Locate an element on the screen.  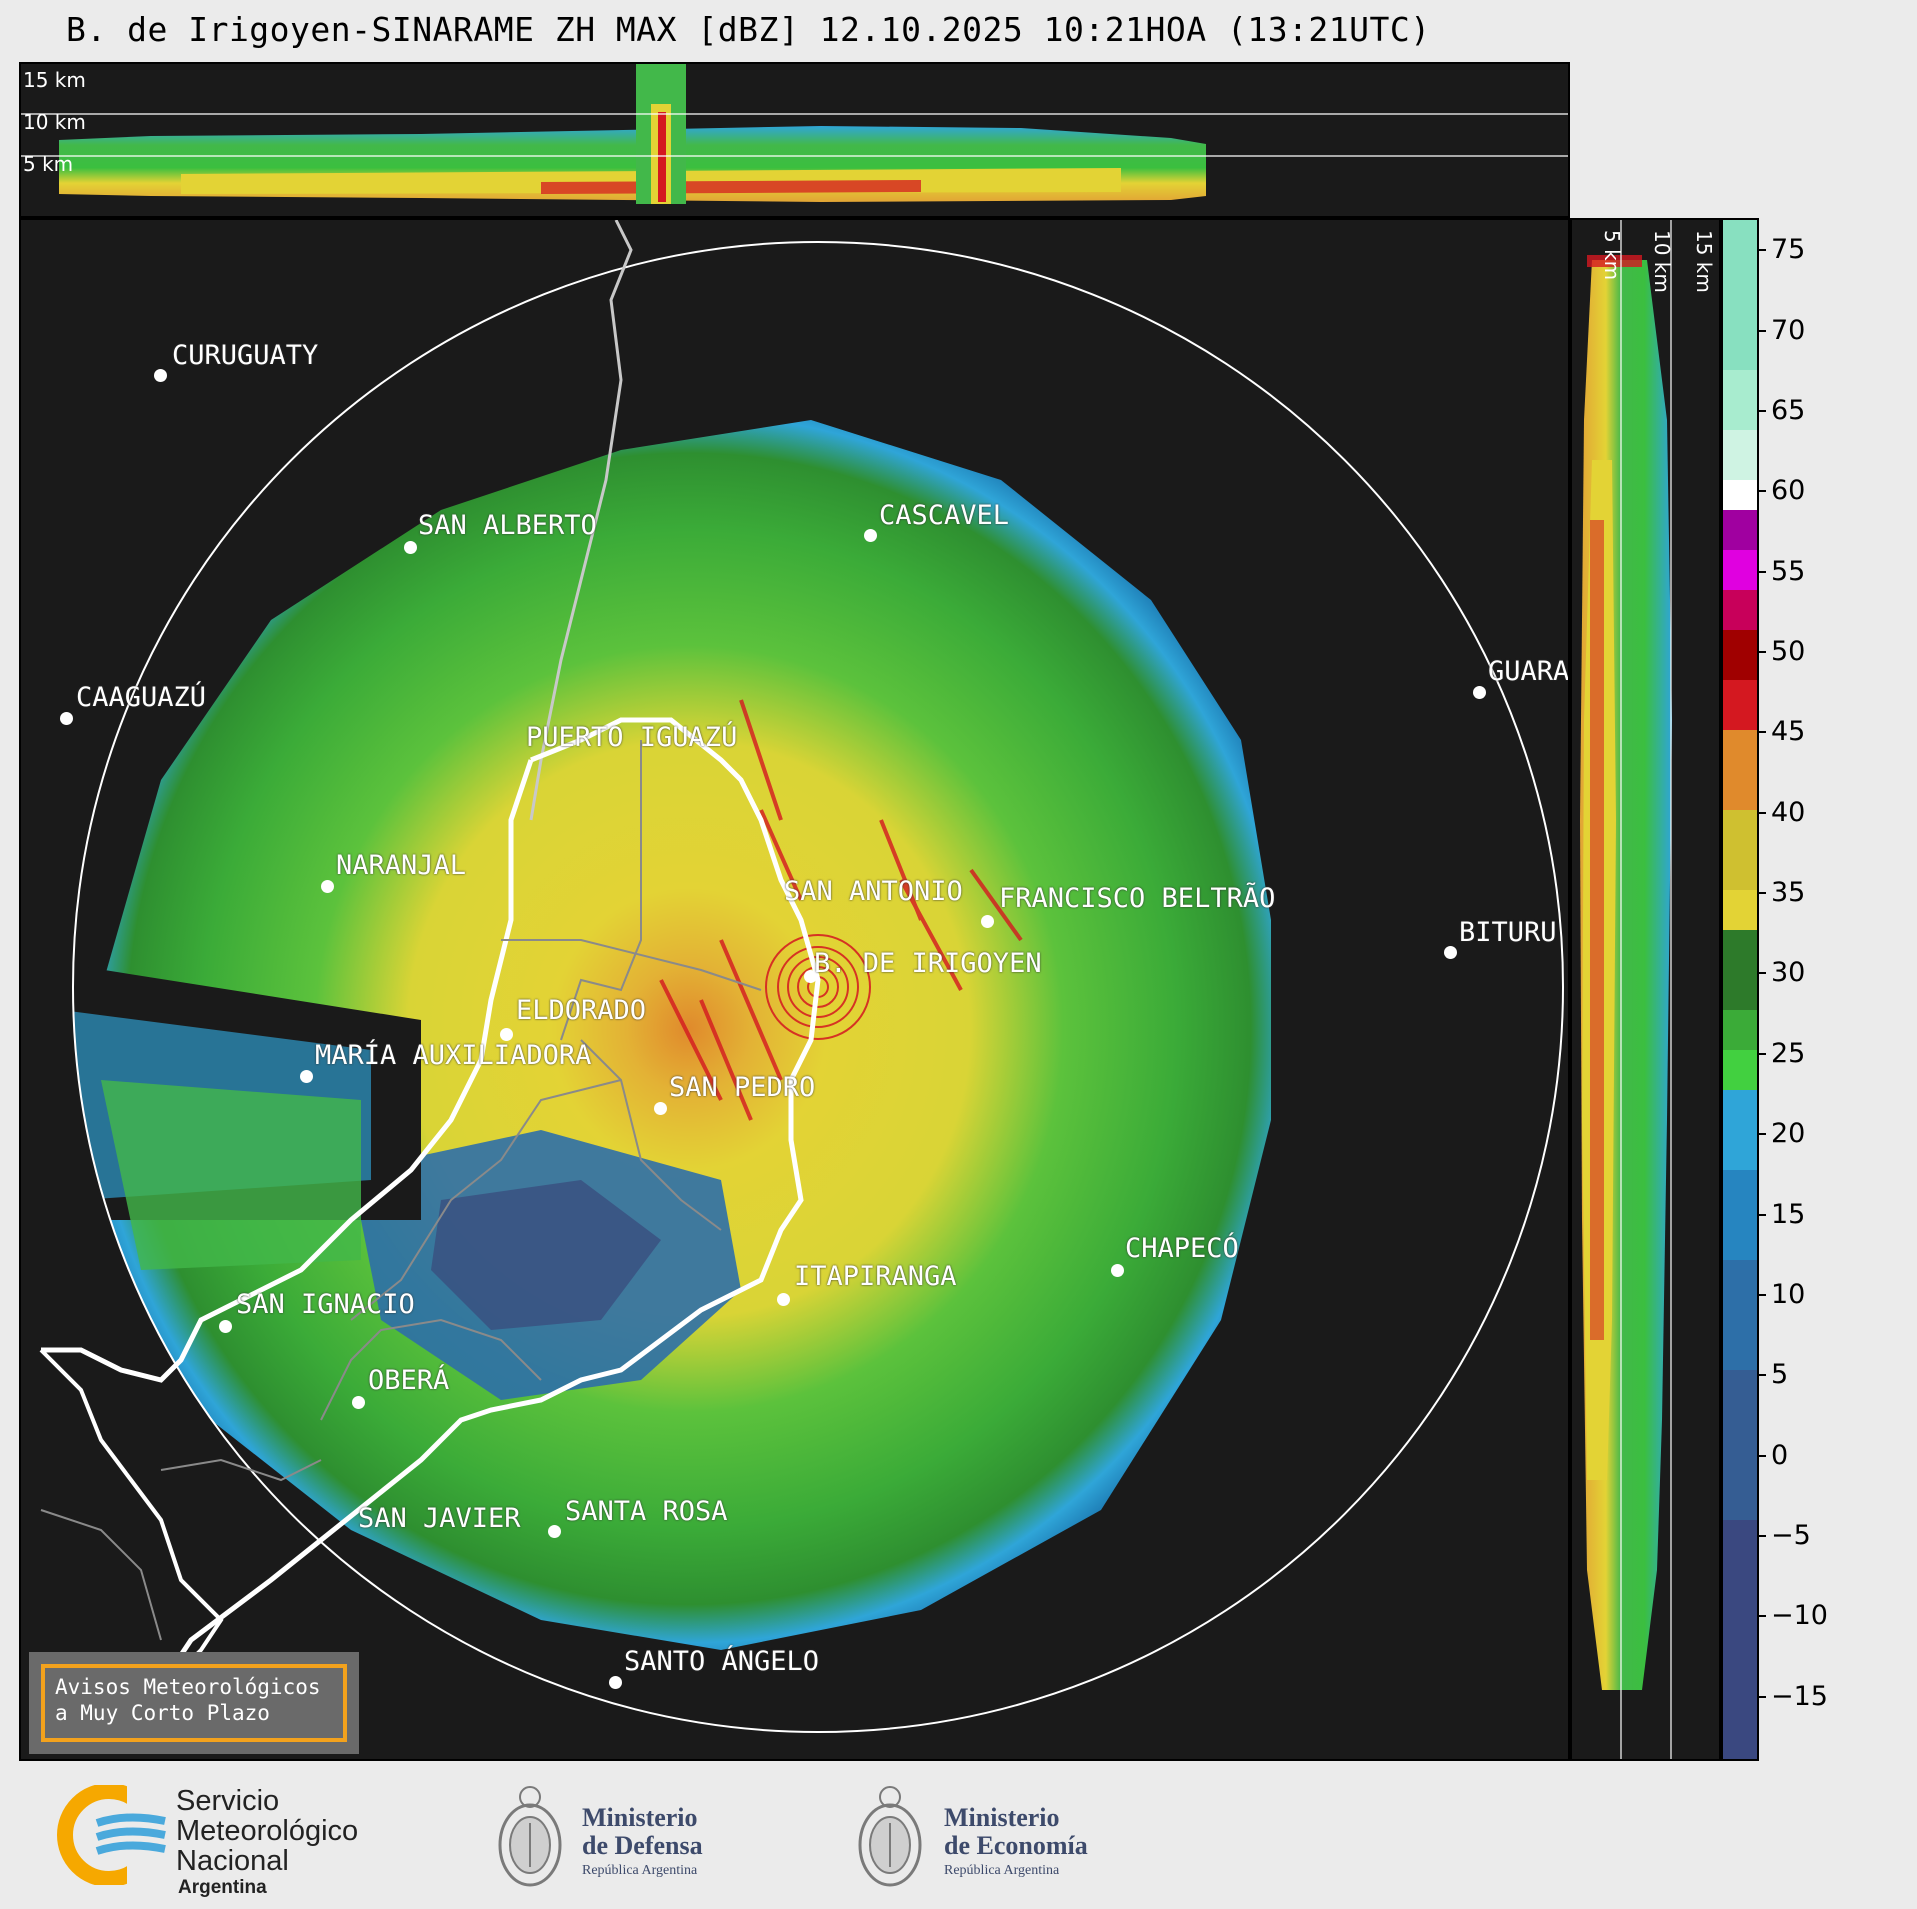
right-altitude-label-5km: 5 km is located at coordinates (1612, 255).